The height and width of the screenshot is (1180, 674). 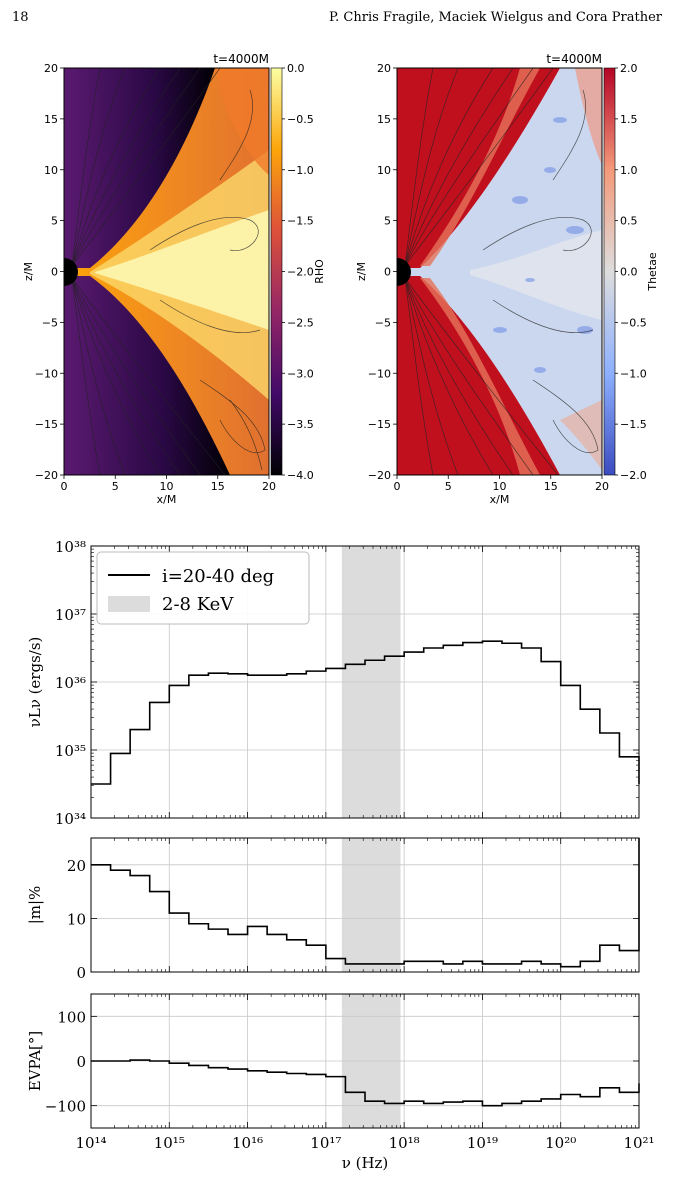 I want to click on y-tick-label: −100, so click(x=65, y=1107).